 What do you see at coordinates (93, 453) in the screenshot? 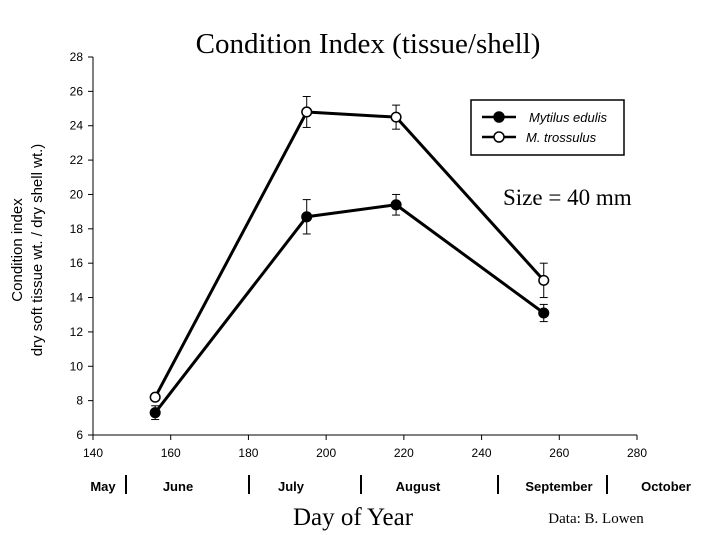
I see `x-tick-label: 140` at bounding box center [93, 453].